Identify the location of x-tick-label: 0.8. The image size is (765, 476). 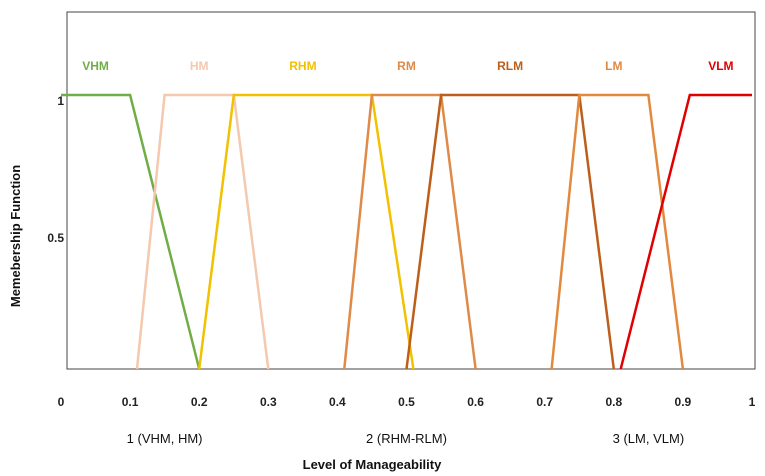
(613, 402).